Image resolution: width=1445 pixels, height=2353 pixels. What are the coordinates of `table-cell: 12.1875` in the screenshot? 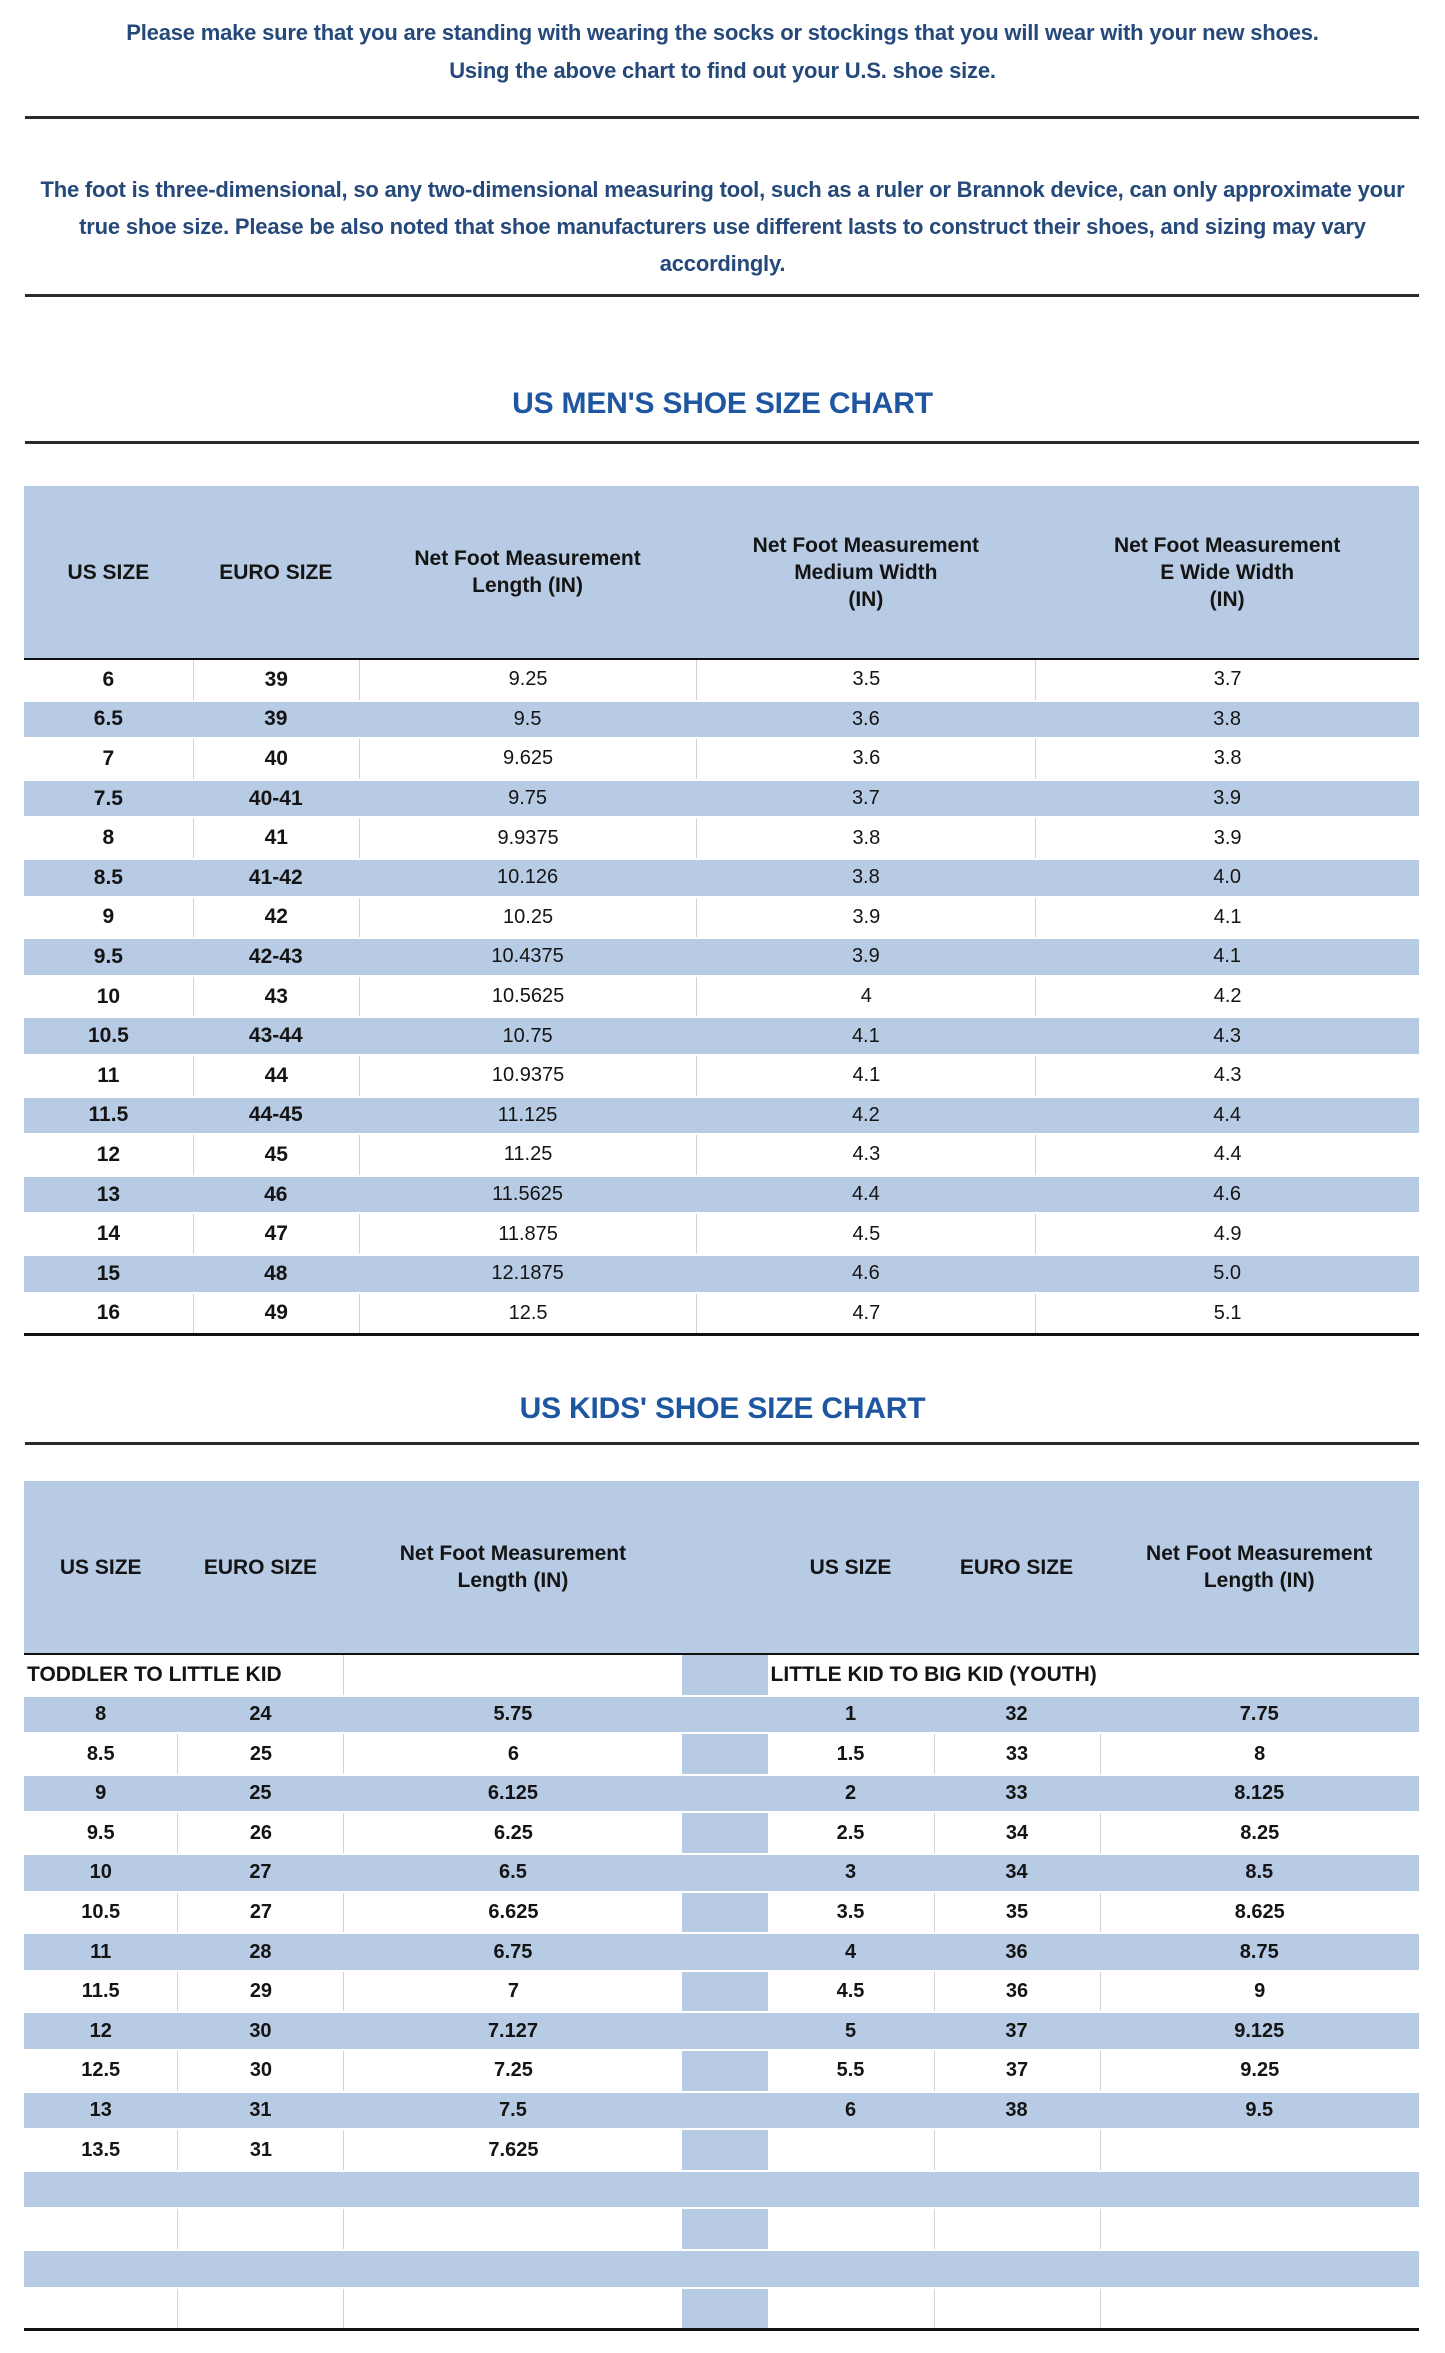 It's located at (527, 1273).